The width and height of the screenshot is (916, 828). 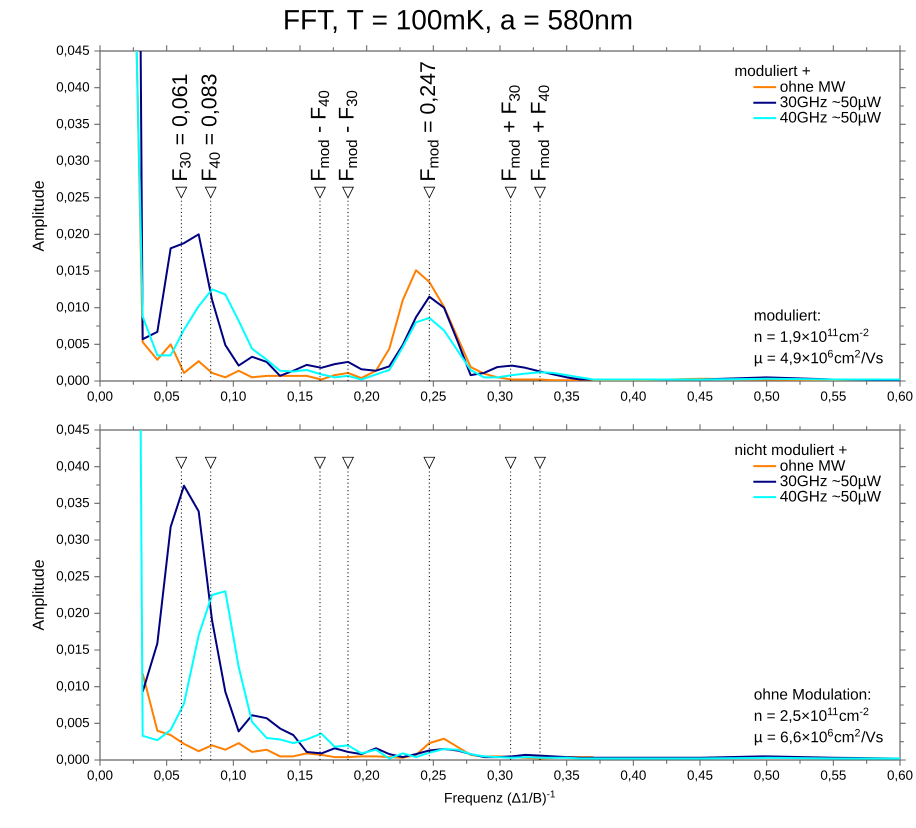 What do you see at coordinates (429, 121) in the screenshot?
I see `ref-line-label: F$_{mod}$ = 0,247` at bounding box center [429, 121].